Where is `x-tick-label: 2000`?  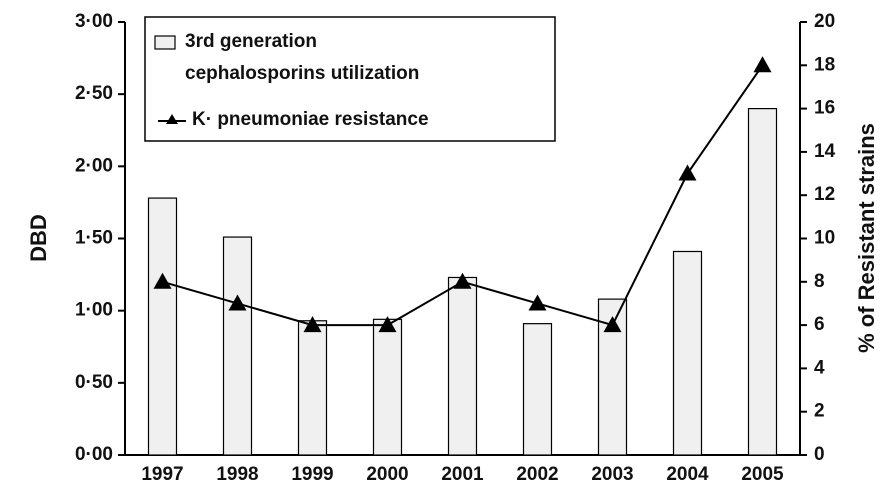 x-tick-label: 2000 is located at coordinates (387, 474).